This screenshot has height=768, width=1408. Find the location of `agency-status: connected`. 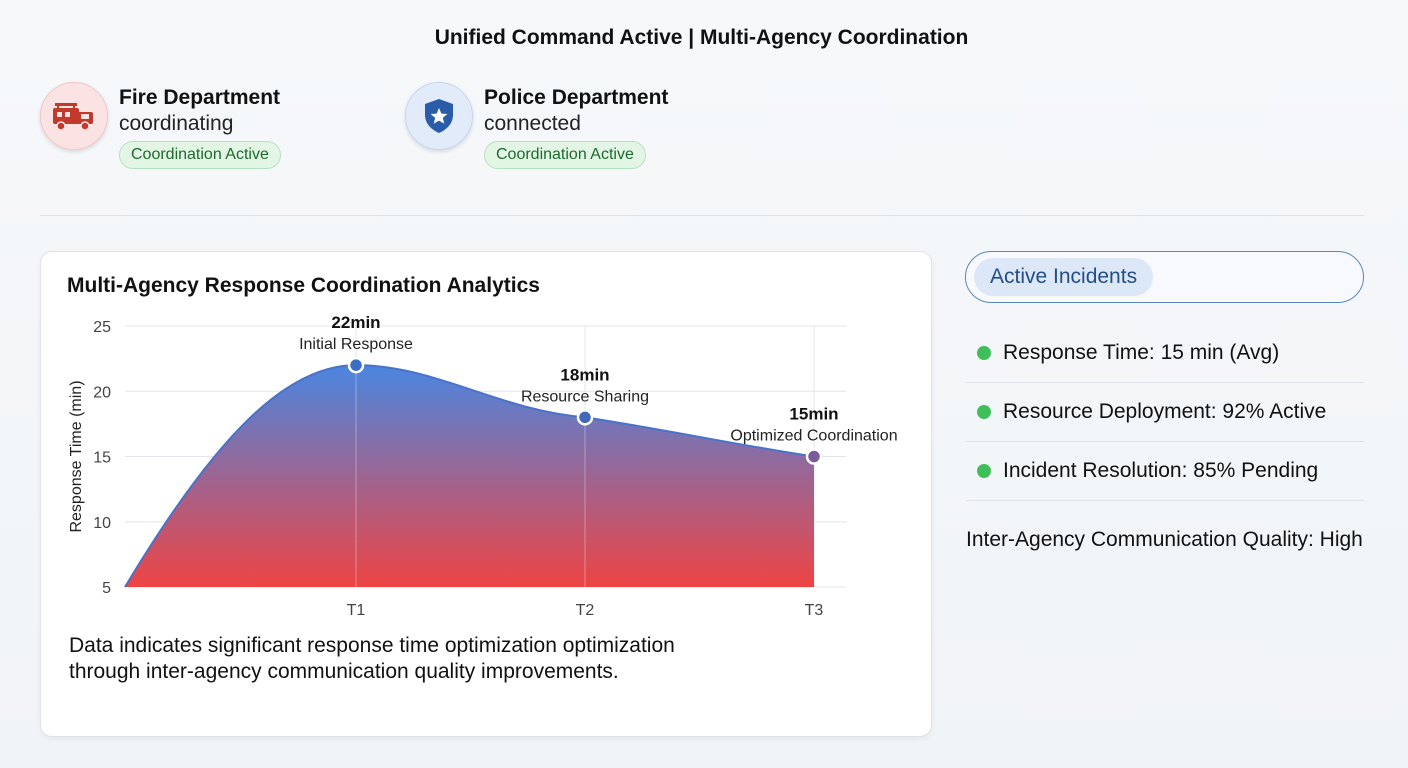

agency-status: connected is located at coordinates (532, 123).